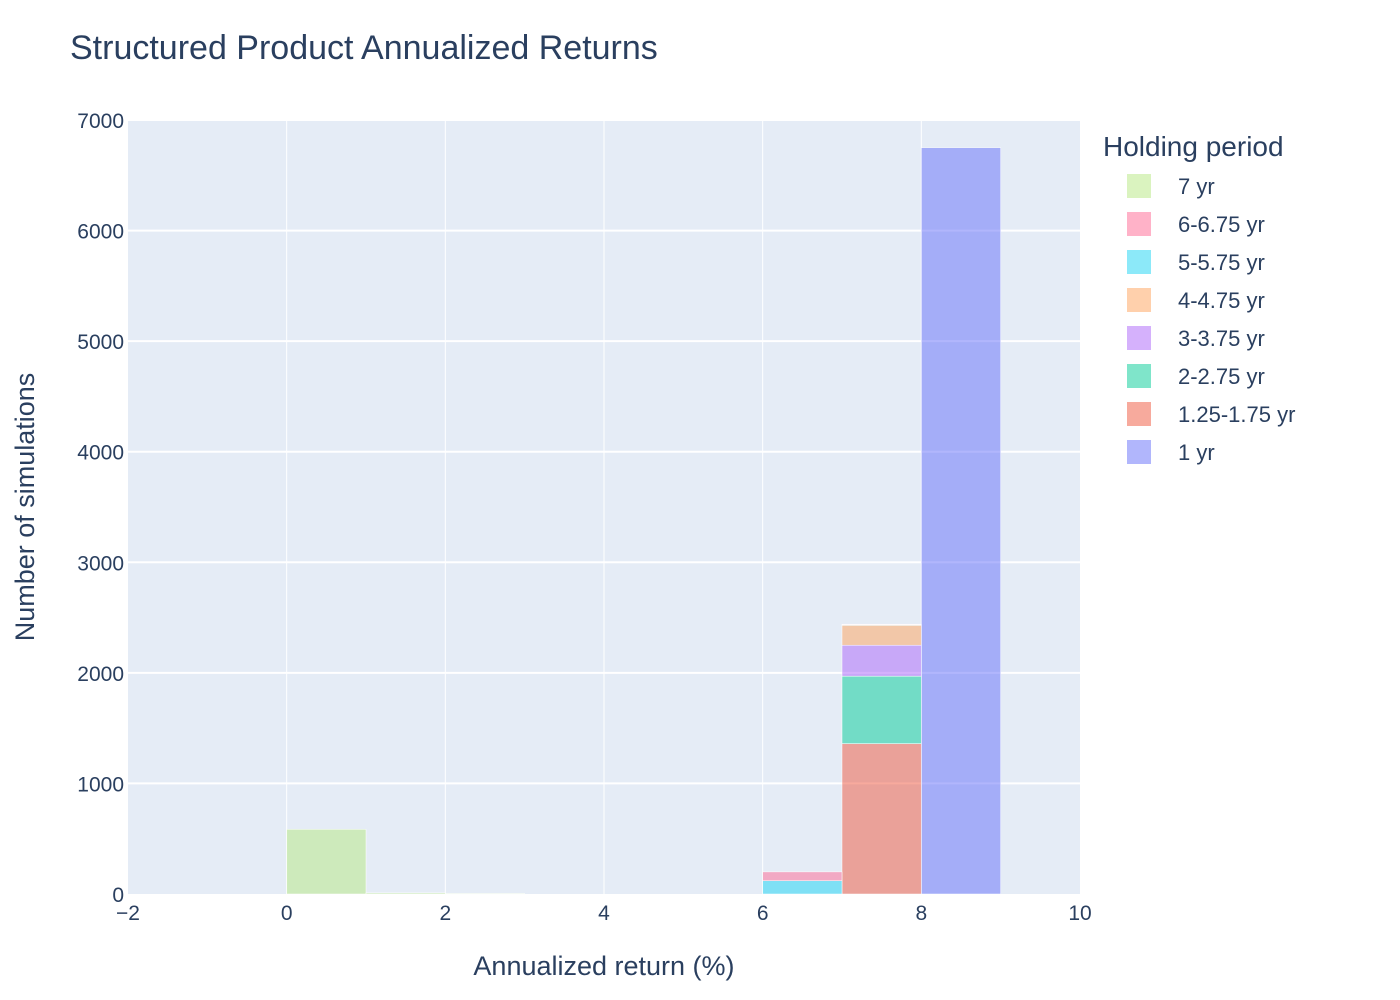 The width and height of the screenshot is (1400, 1000). I want to click on legend-item-label: 5-5.75 yr, so click(1221, 262).